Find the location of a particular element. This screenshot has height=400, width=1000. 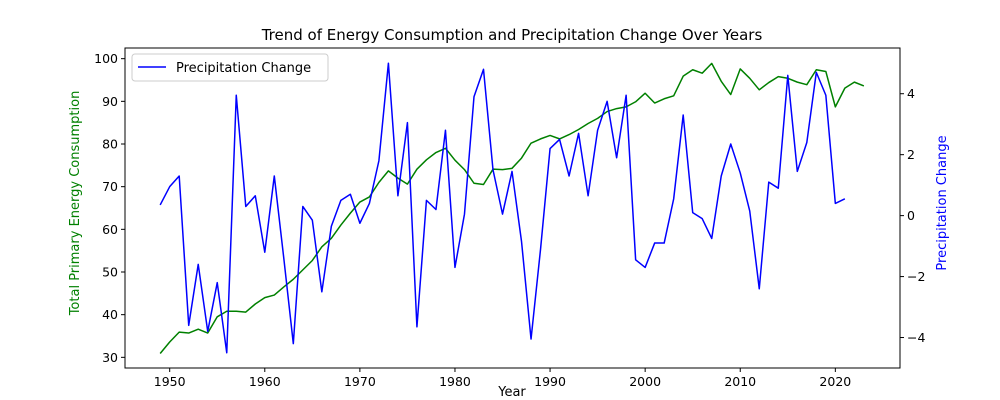

x-tick-label: 2000 is located at coordinates (645, 381).